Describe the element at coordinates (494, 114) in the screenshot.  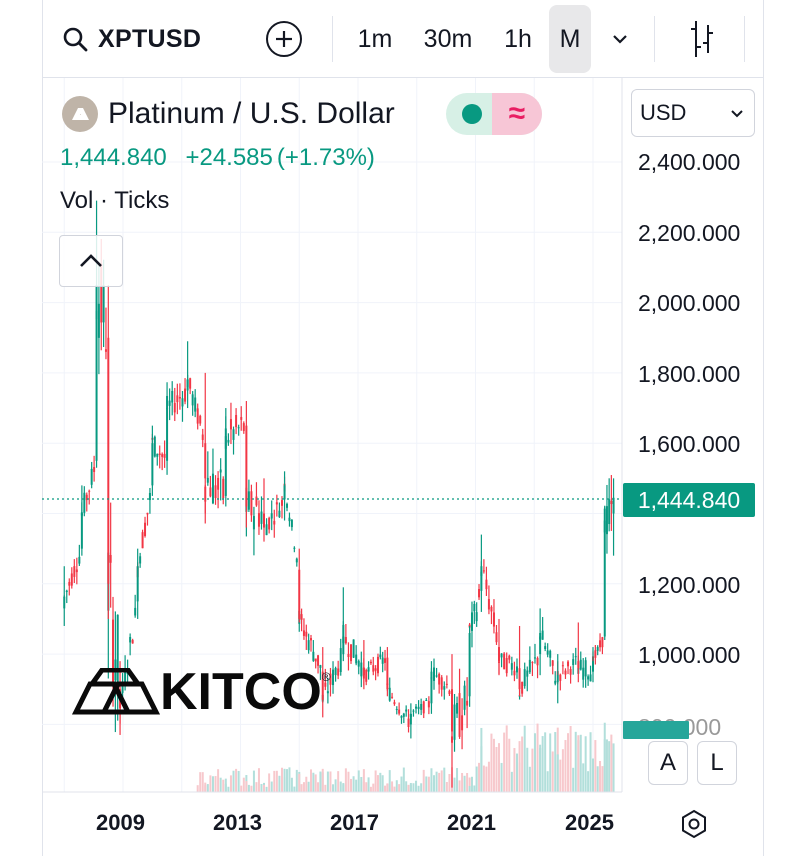
I see `data-status-pill: ≈` at that location.